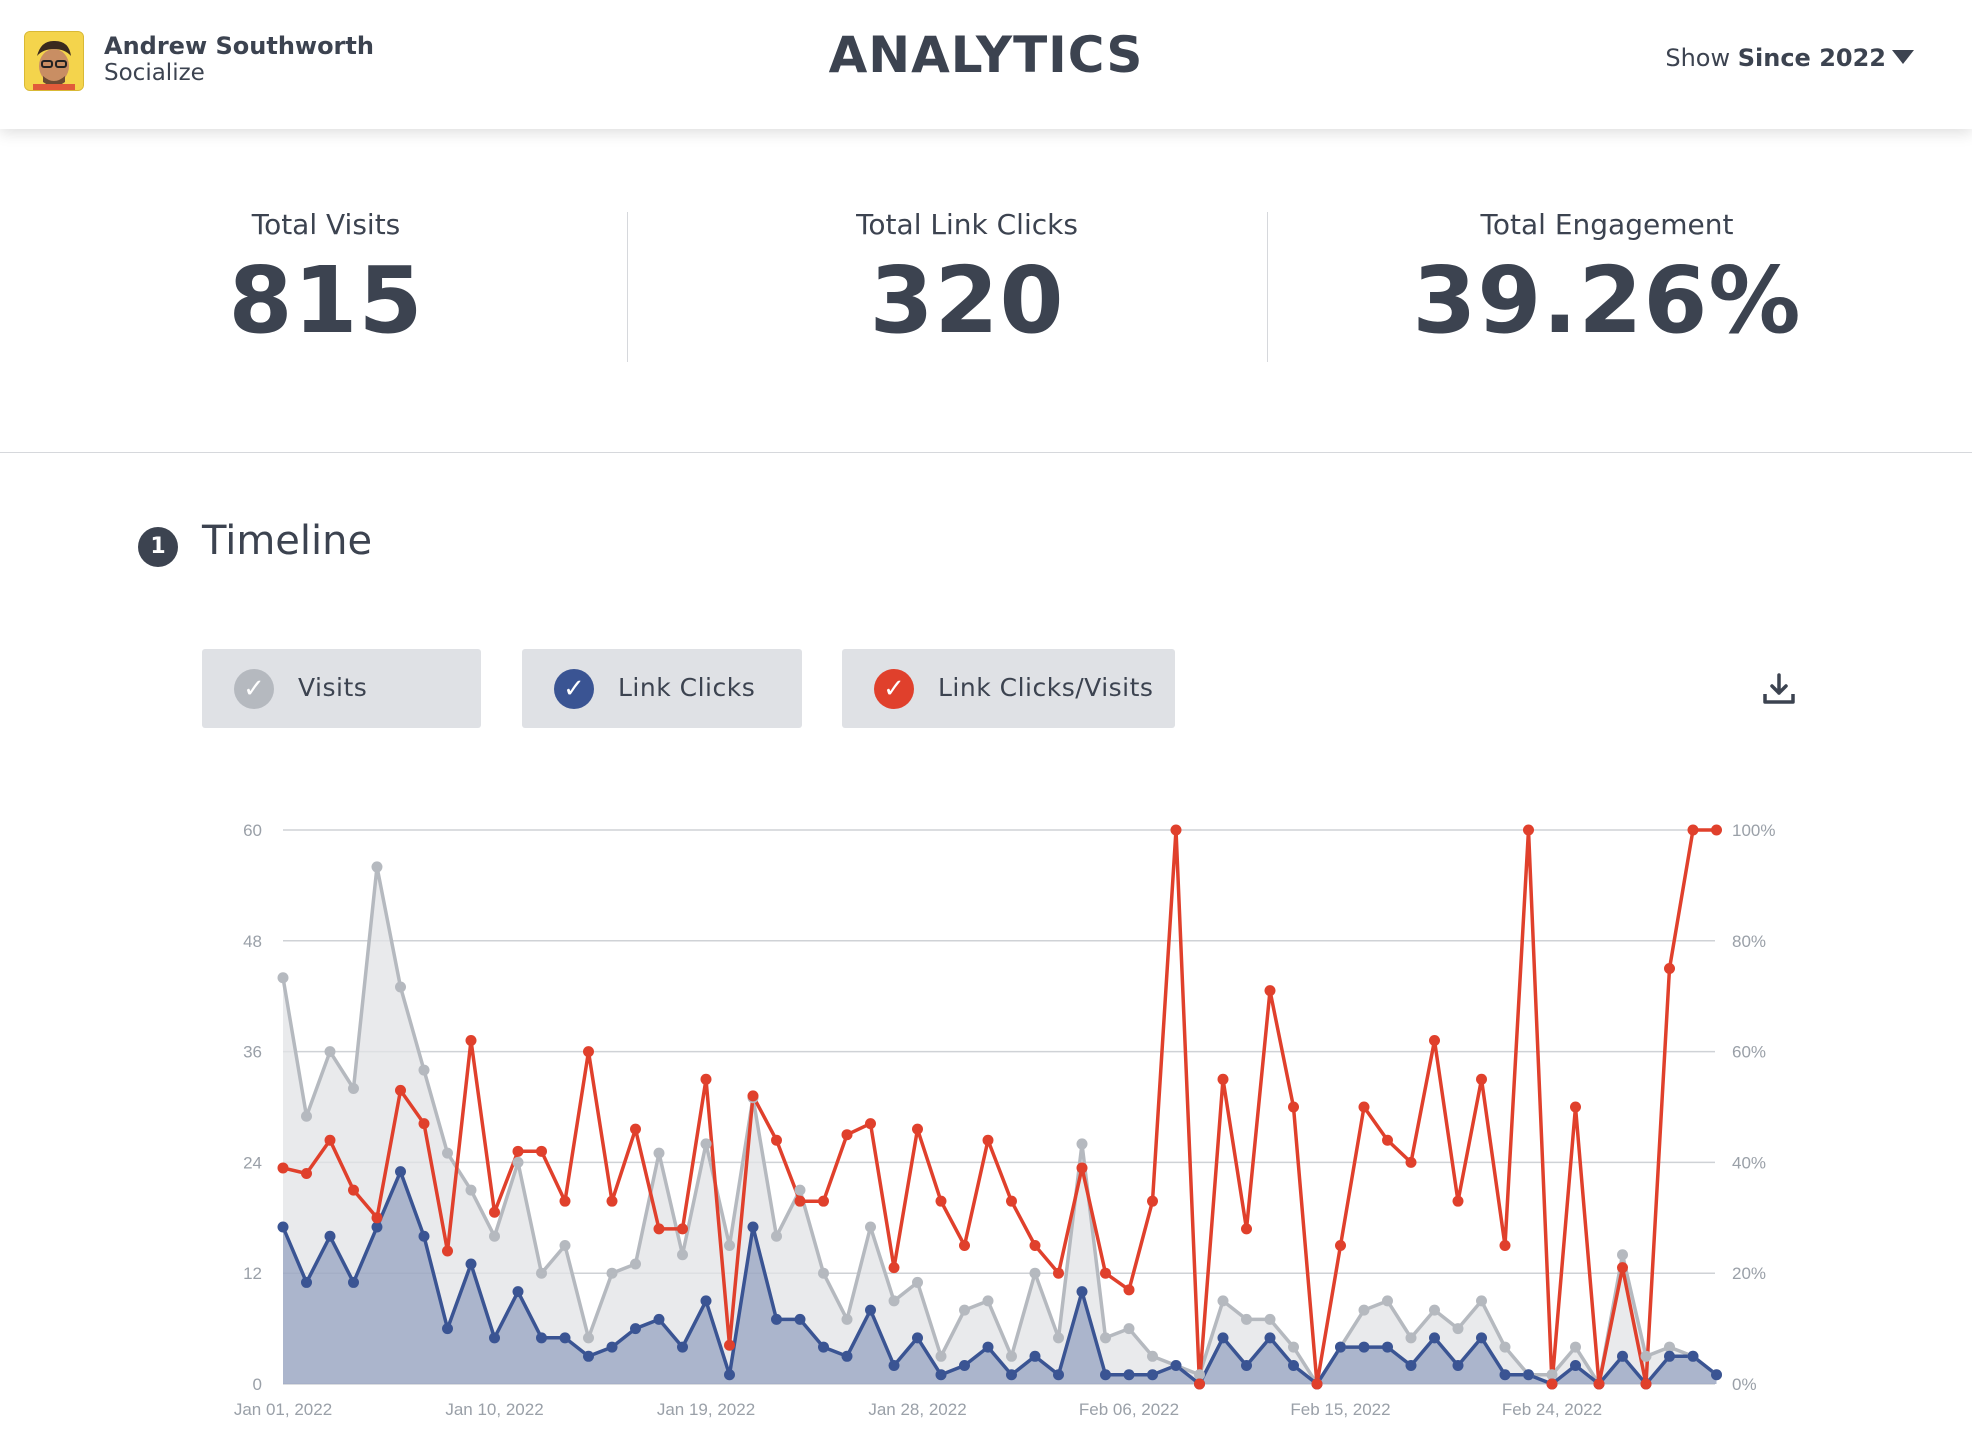 The width and height of the screenshot is (1972, 1444). What do you see at coordinates (494, 1409) in the screenshot?
I see `x-tick-label: Jan 10, 2022` at bounding box center [494, 1409].